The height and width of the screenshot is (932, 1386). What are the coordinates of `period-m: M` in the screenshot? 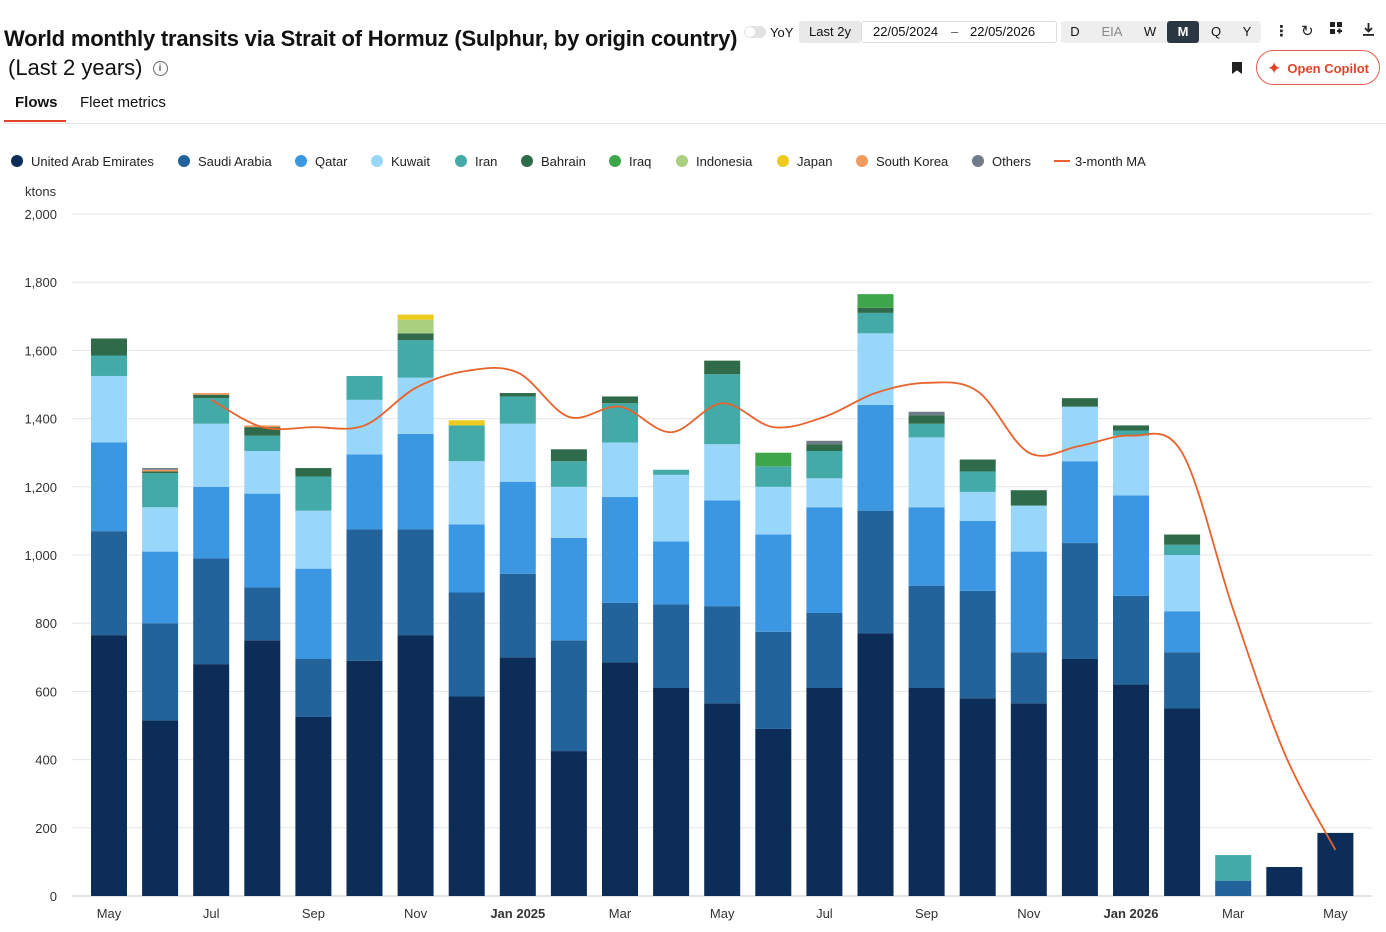 It's located at (1183, 32).